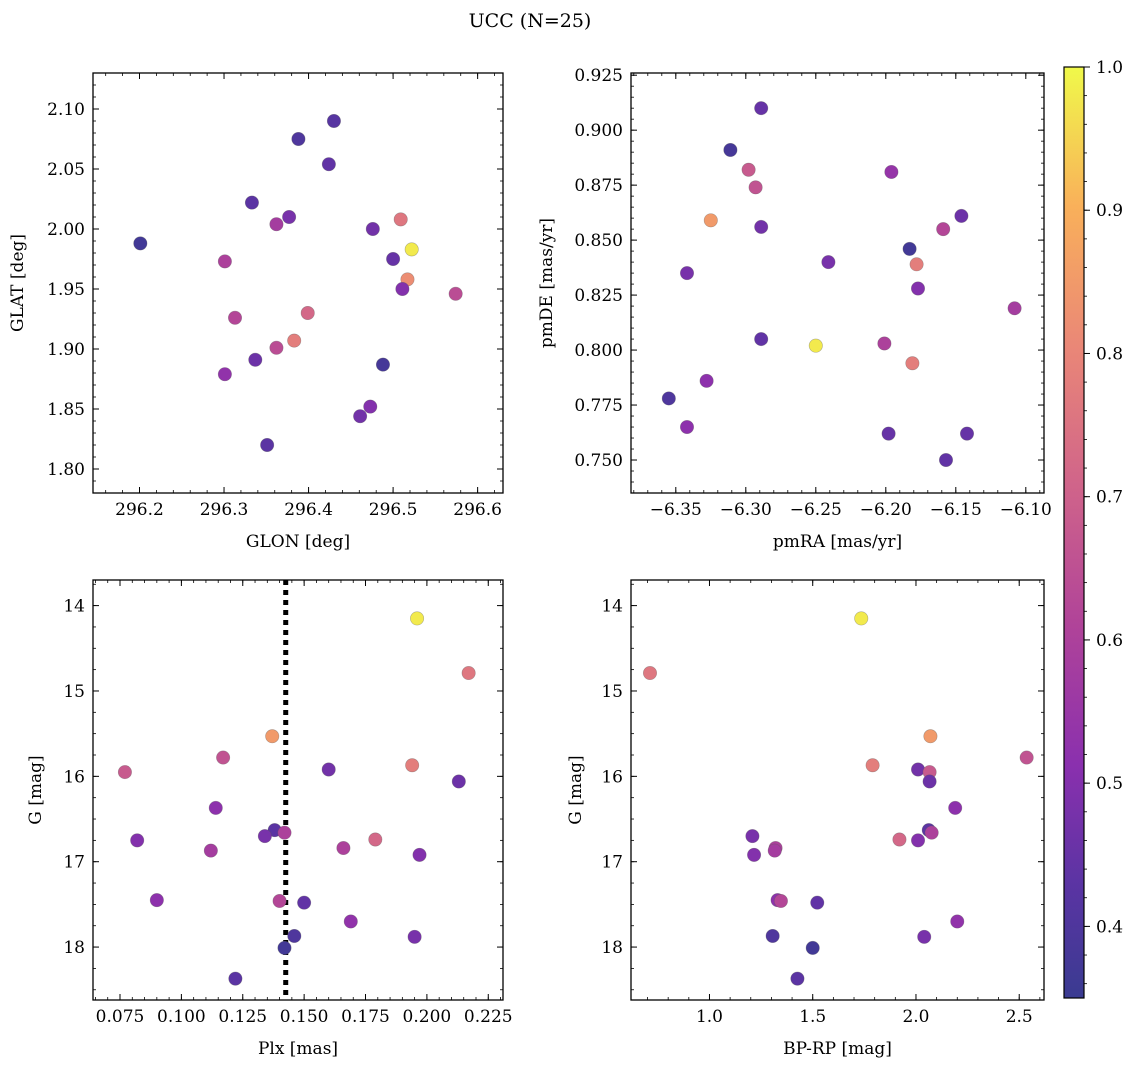  What do you see at coordinates (598, 76) in the screenshot?
I see `y-tick-label: 0.925` at bounding box center [598, 76].